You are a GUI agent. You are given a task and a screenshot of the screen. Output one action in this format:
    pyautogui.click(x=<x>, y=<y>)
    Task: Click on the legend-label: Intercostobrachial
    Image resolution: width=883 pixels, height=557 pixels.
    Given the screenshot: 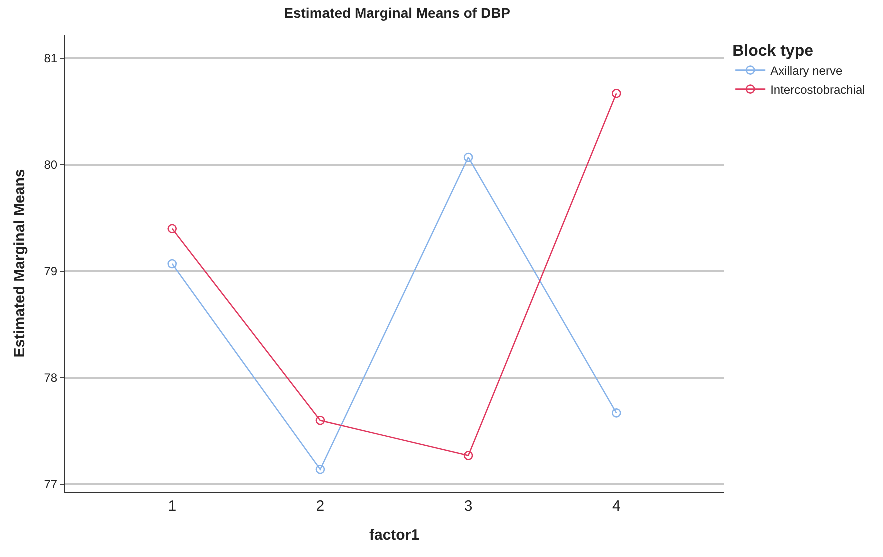 What is the action you would take?
    pyautogui.click(x=818, y=89)
    